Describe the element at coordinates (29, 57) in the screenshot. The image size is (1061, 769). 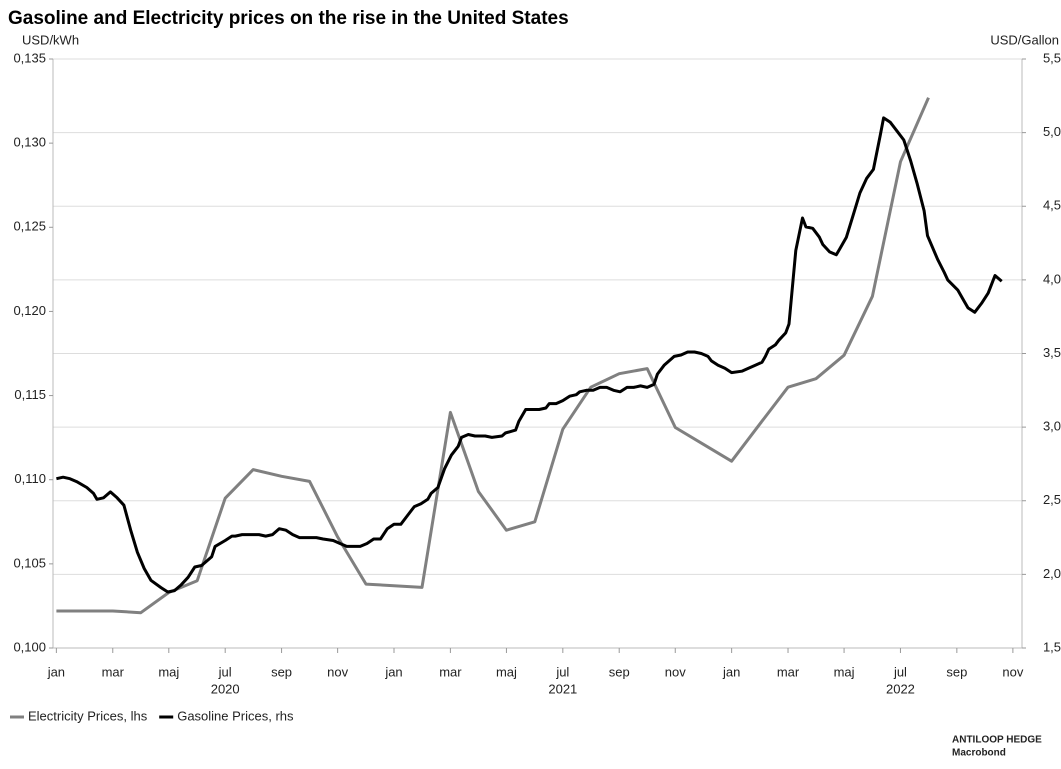
I see `y-tick-label: 0,135` at that location.